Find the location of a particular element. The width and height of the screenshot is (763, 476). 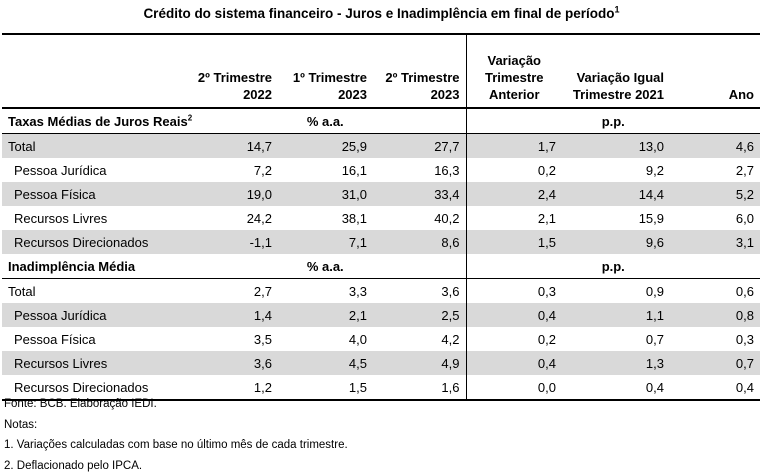

footnote-2: 2. Deflacionado pelo IPCA. is located at coordinates (73, 465).